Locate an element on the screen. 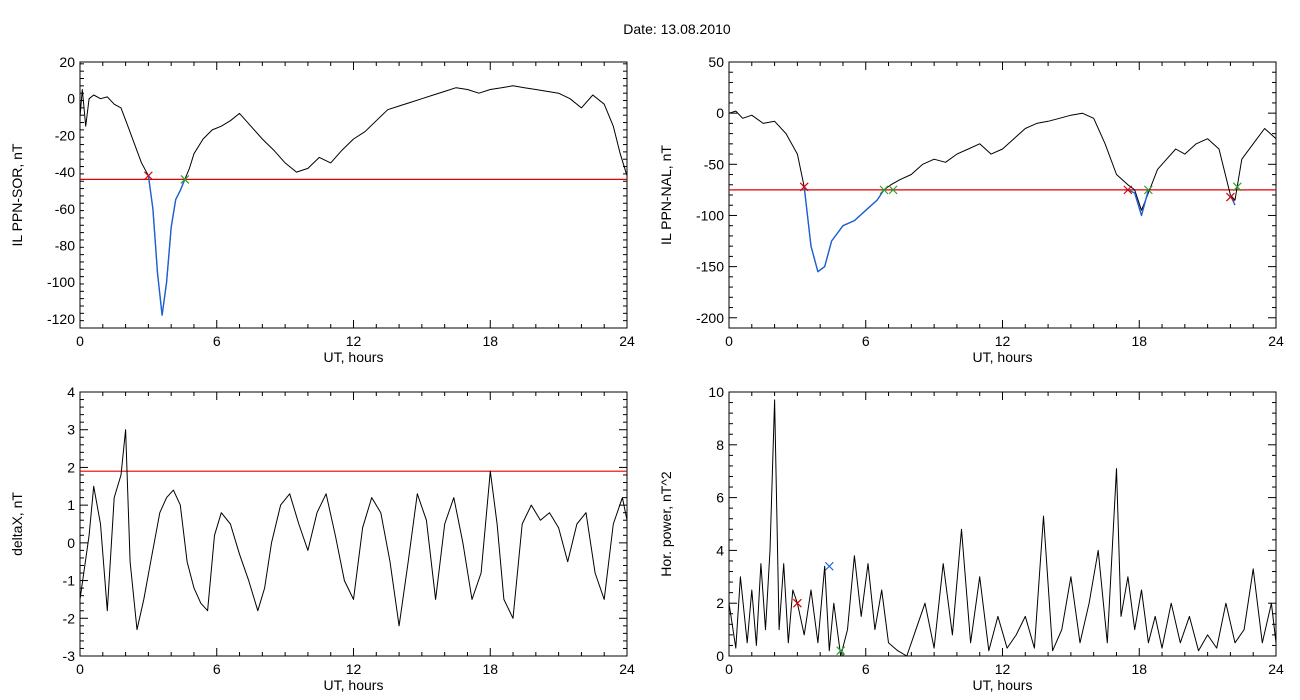  y-tick-label: -200 is located at coordinates (710, 318).